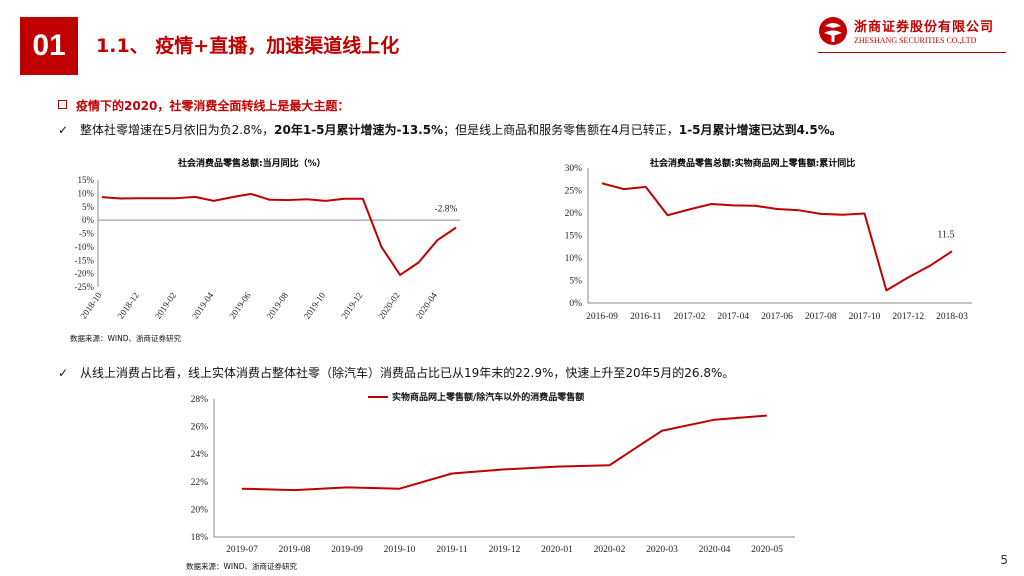  I want to click on chart3-source: 数据来源：WIND、浙商证券研究, so click(242, 566).